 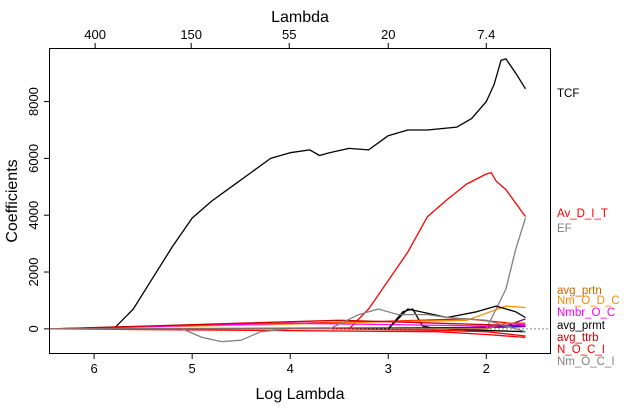 What do you see at coordinates (287, 333) in the screenshot?
I see `coefficient-path` at bounding box center [287, 333].